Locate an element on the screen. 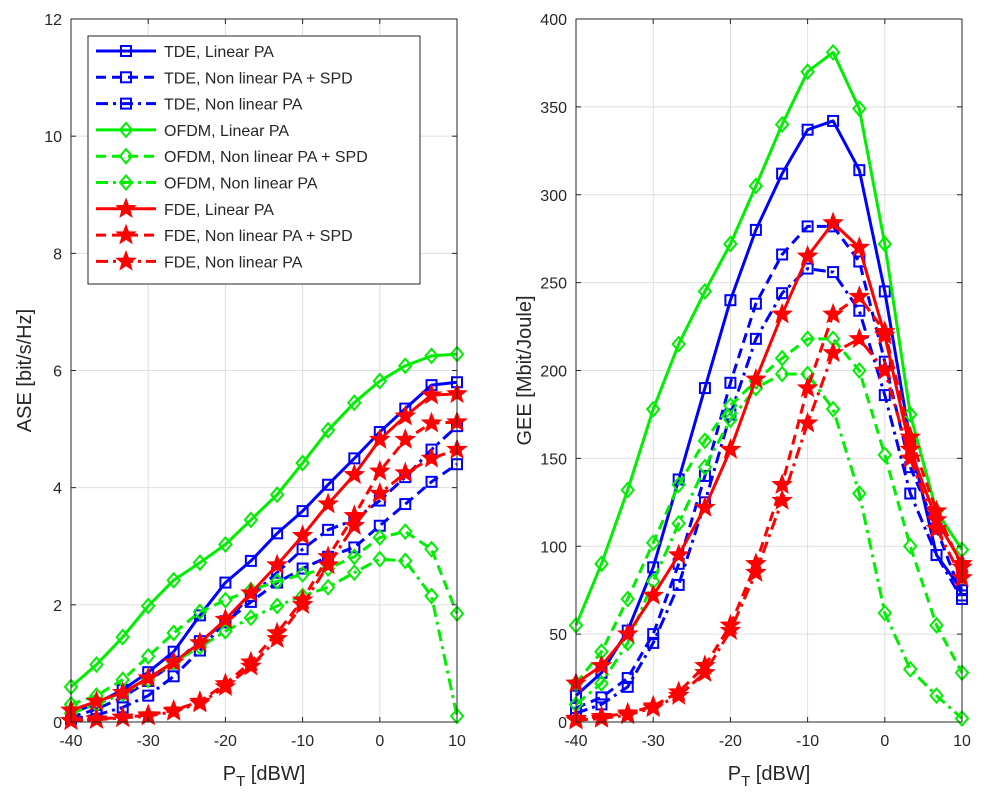 The height and width of the screenshot is (805, 988). legend-item-6: OFDM, Non linear PA is located at coordinates (207, 183).